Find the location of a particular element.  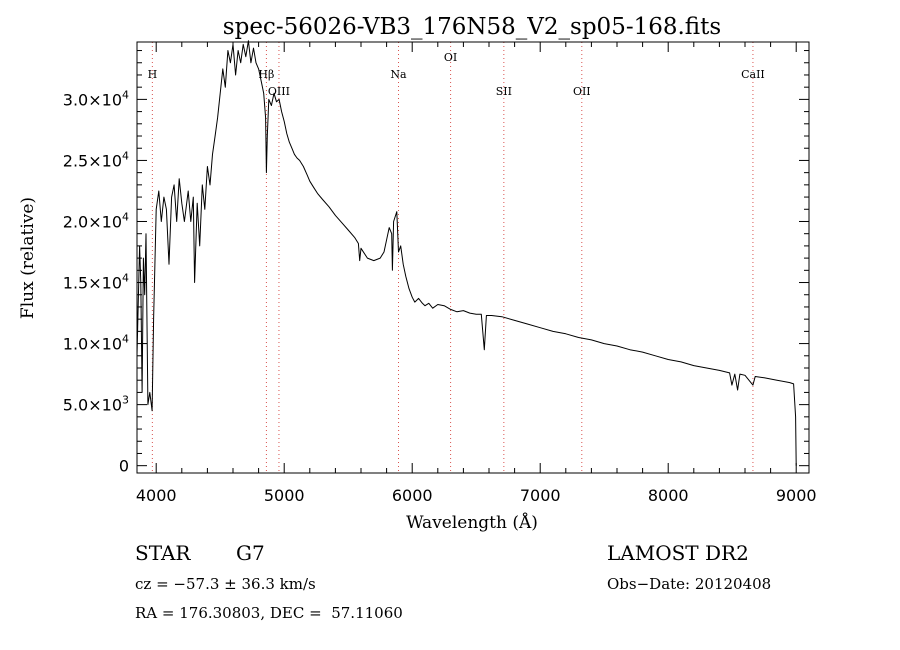

spectral-line-label: CaII is located at coordinates (753, 74).